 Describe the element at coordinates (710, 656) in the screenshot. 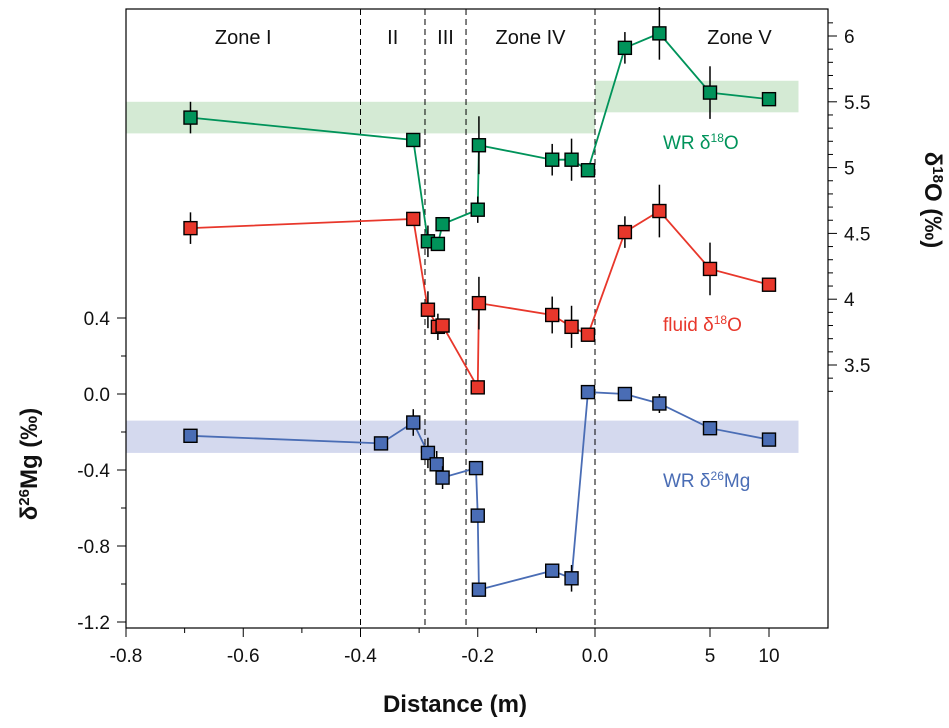

I see `x-tick-label: 5` at that location.